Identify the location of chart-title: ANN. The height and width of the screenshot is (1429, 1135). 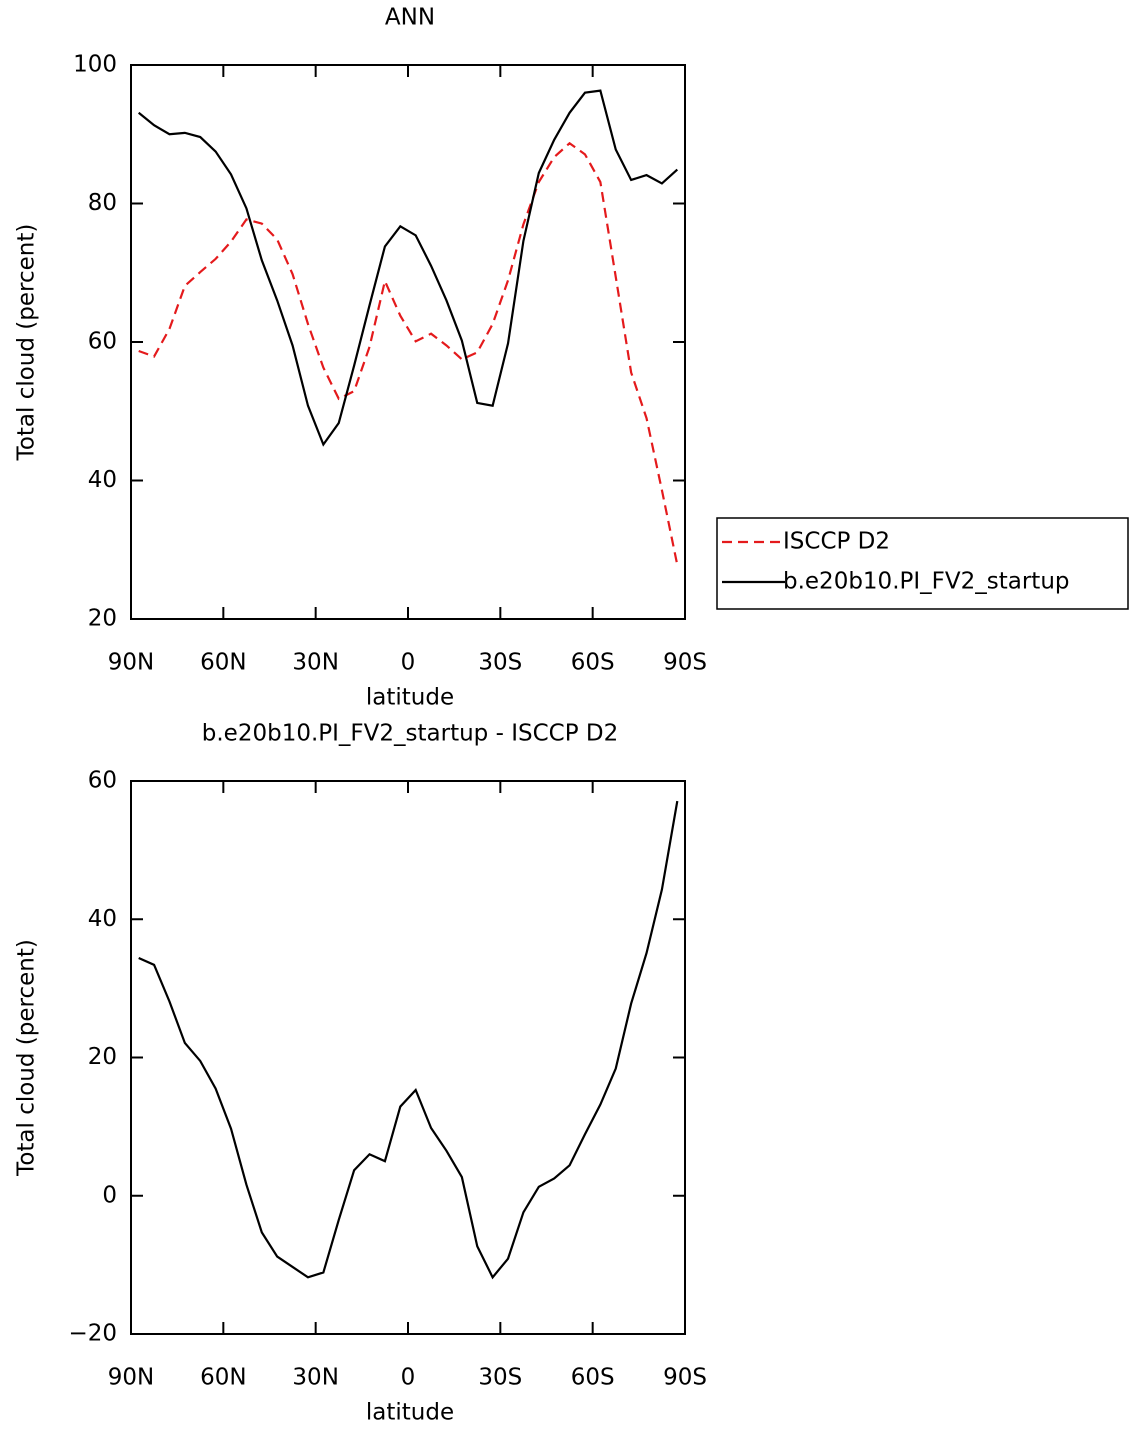
(410, 18).